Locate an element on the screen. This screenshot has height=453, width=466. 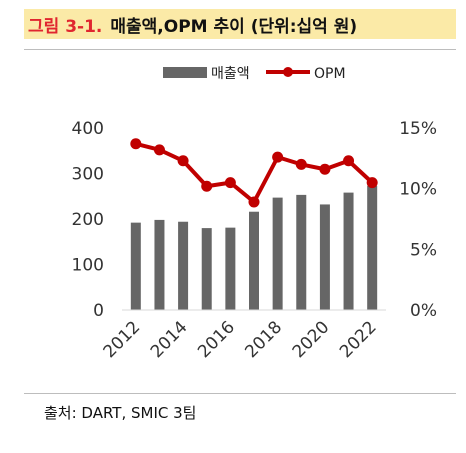
right-y-tick-label: 15% is located at coordinates (418, 129).